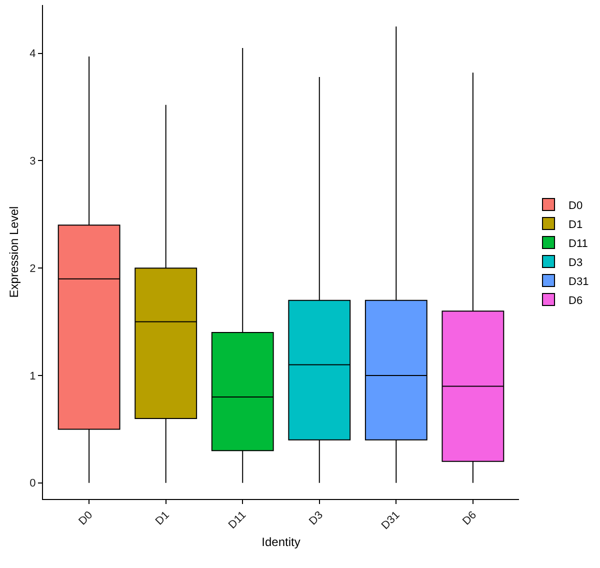 The width and height of the screenshot is (600, 568). I want to click on y-tick-label: 4, so click(33, 54).